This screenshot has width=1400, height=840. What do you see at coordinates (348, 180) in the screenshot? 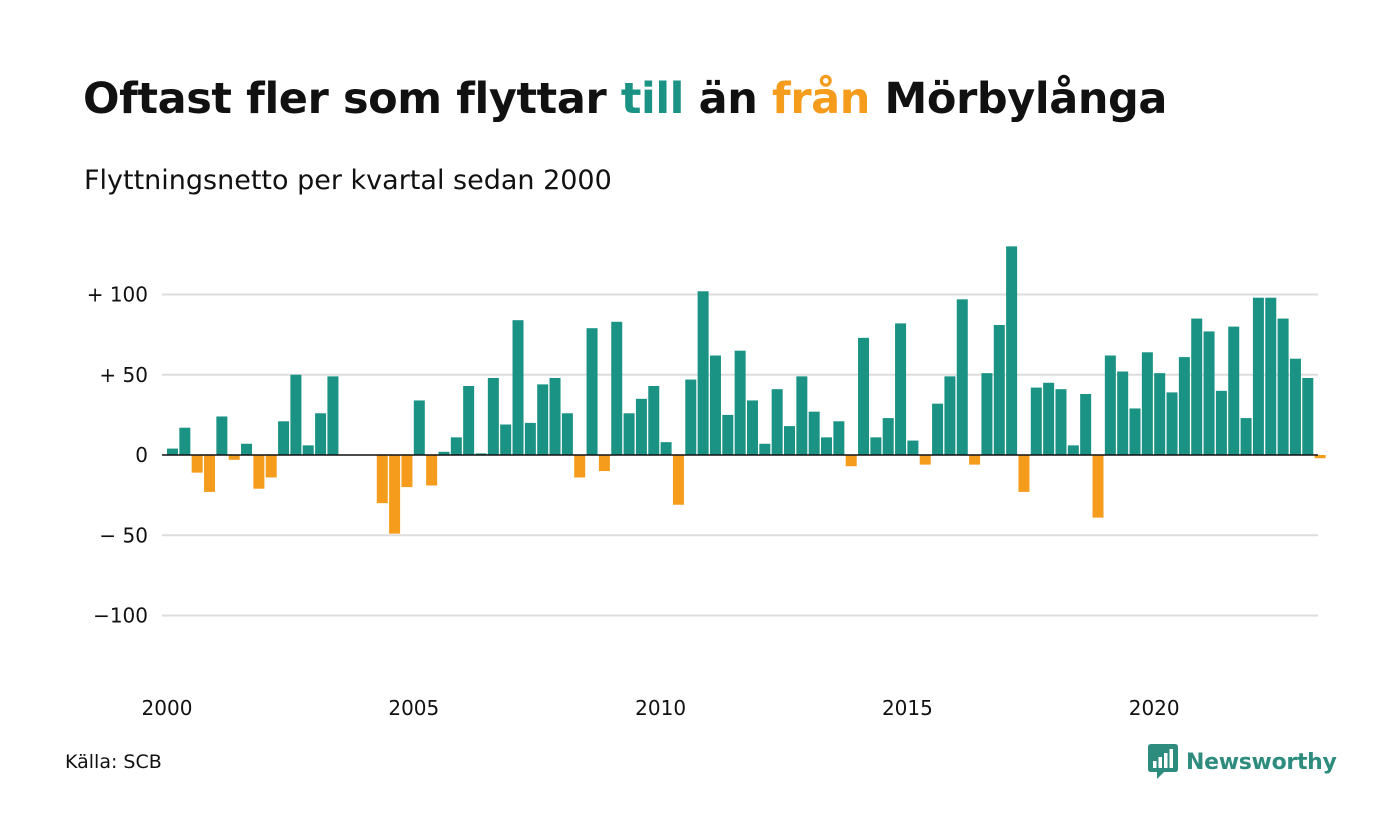
I see `chart-subtitle: Flyttningsnetto per kvartal sedan 2000` at bounding box center [348, 180].